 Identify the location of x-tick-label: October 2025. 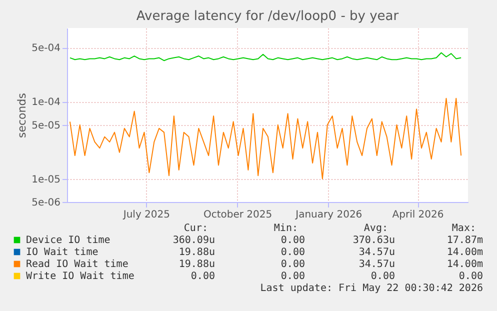
(237, 215).